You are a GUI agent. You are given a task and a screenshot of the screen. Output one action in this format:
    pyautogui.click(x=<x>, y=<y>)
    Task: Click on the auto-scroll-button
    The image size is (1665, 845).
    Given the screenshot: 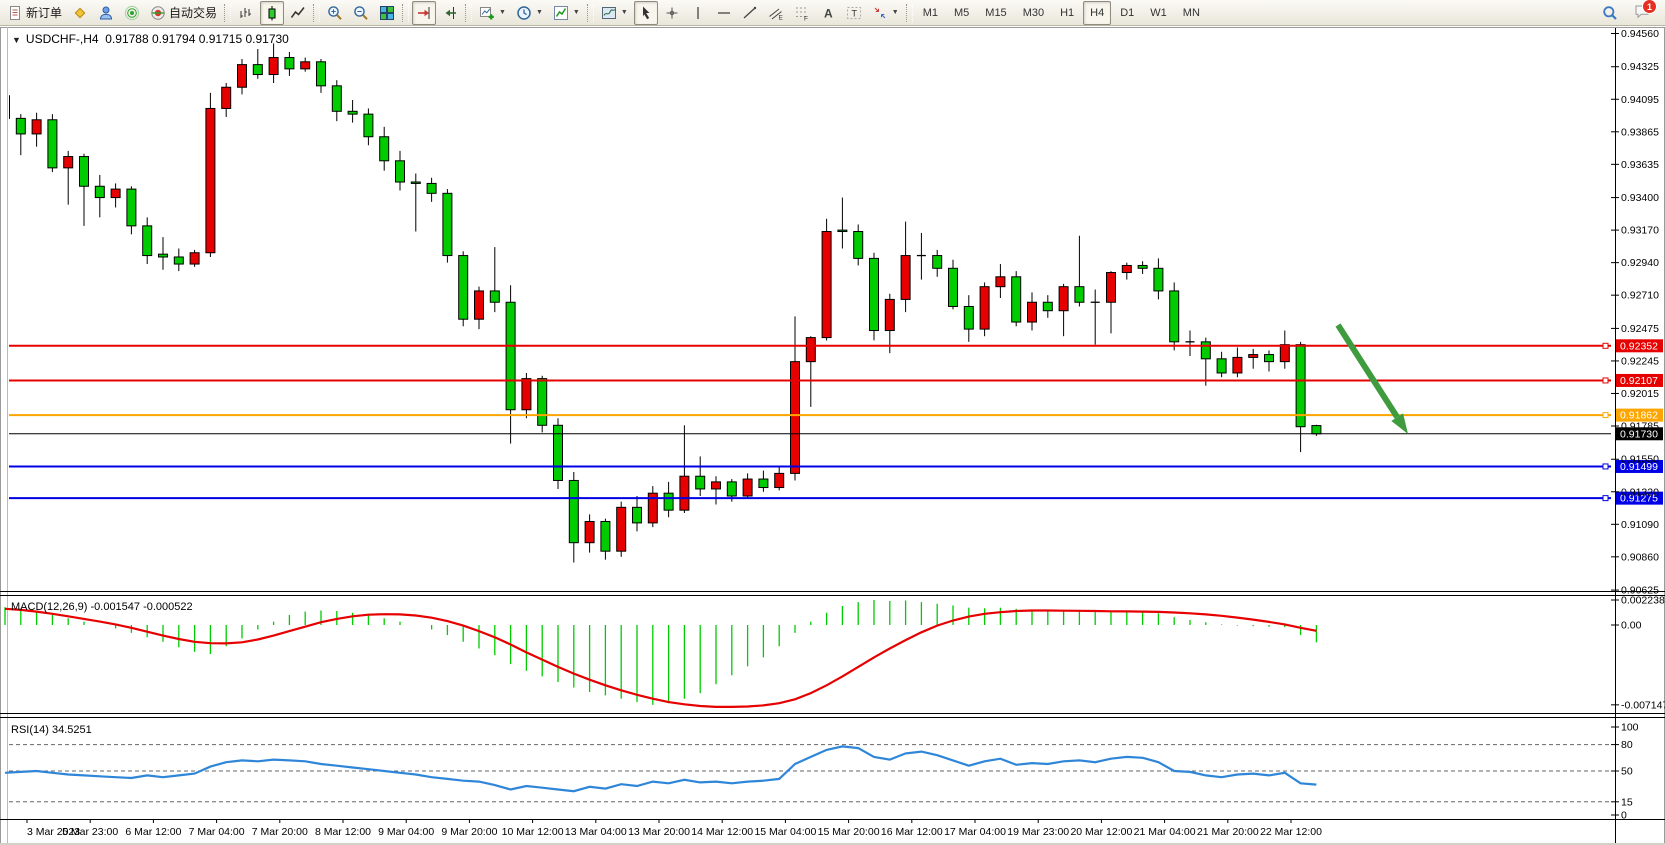 What is the action you would take?
    pyautogui.click(x=424, y=12)
    